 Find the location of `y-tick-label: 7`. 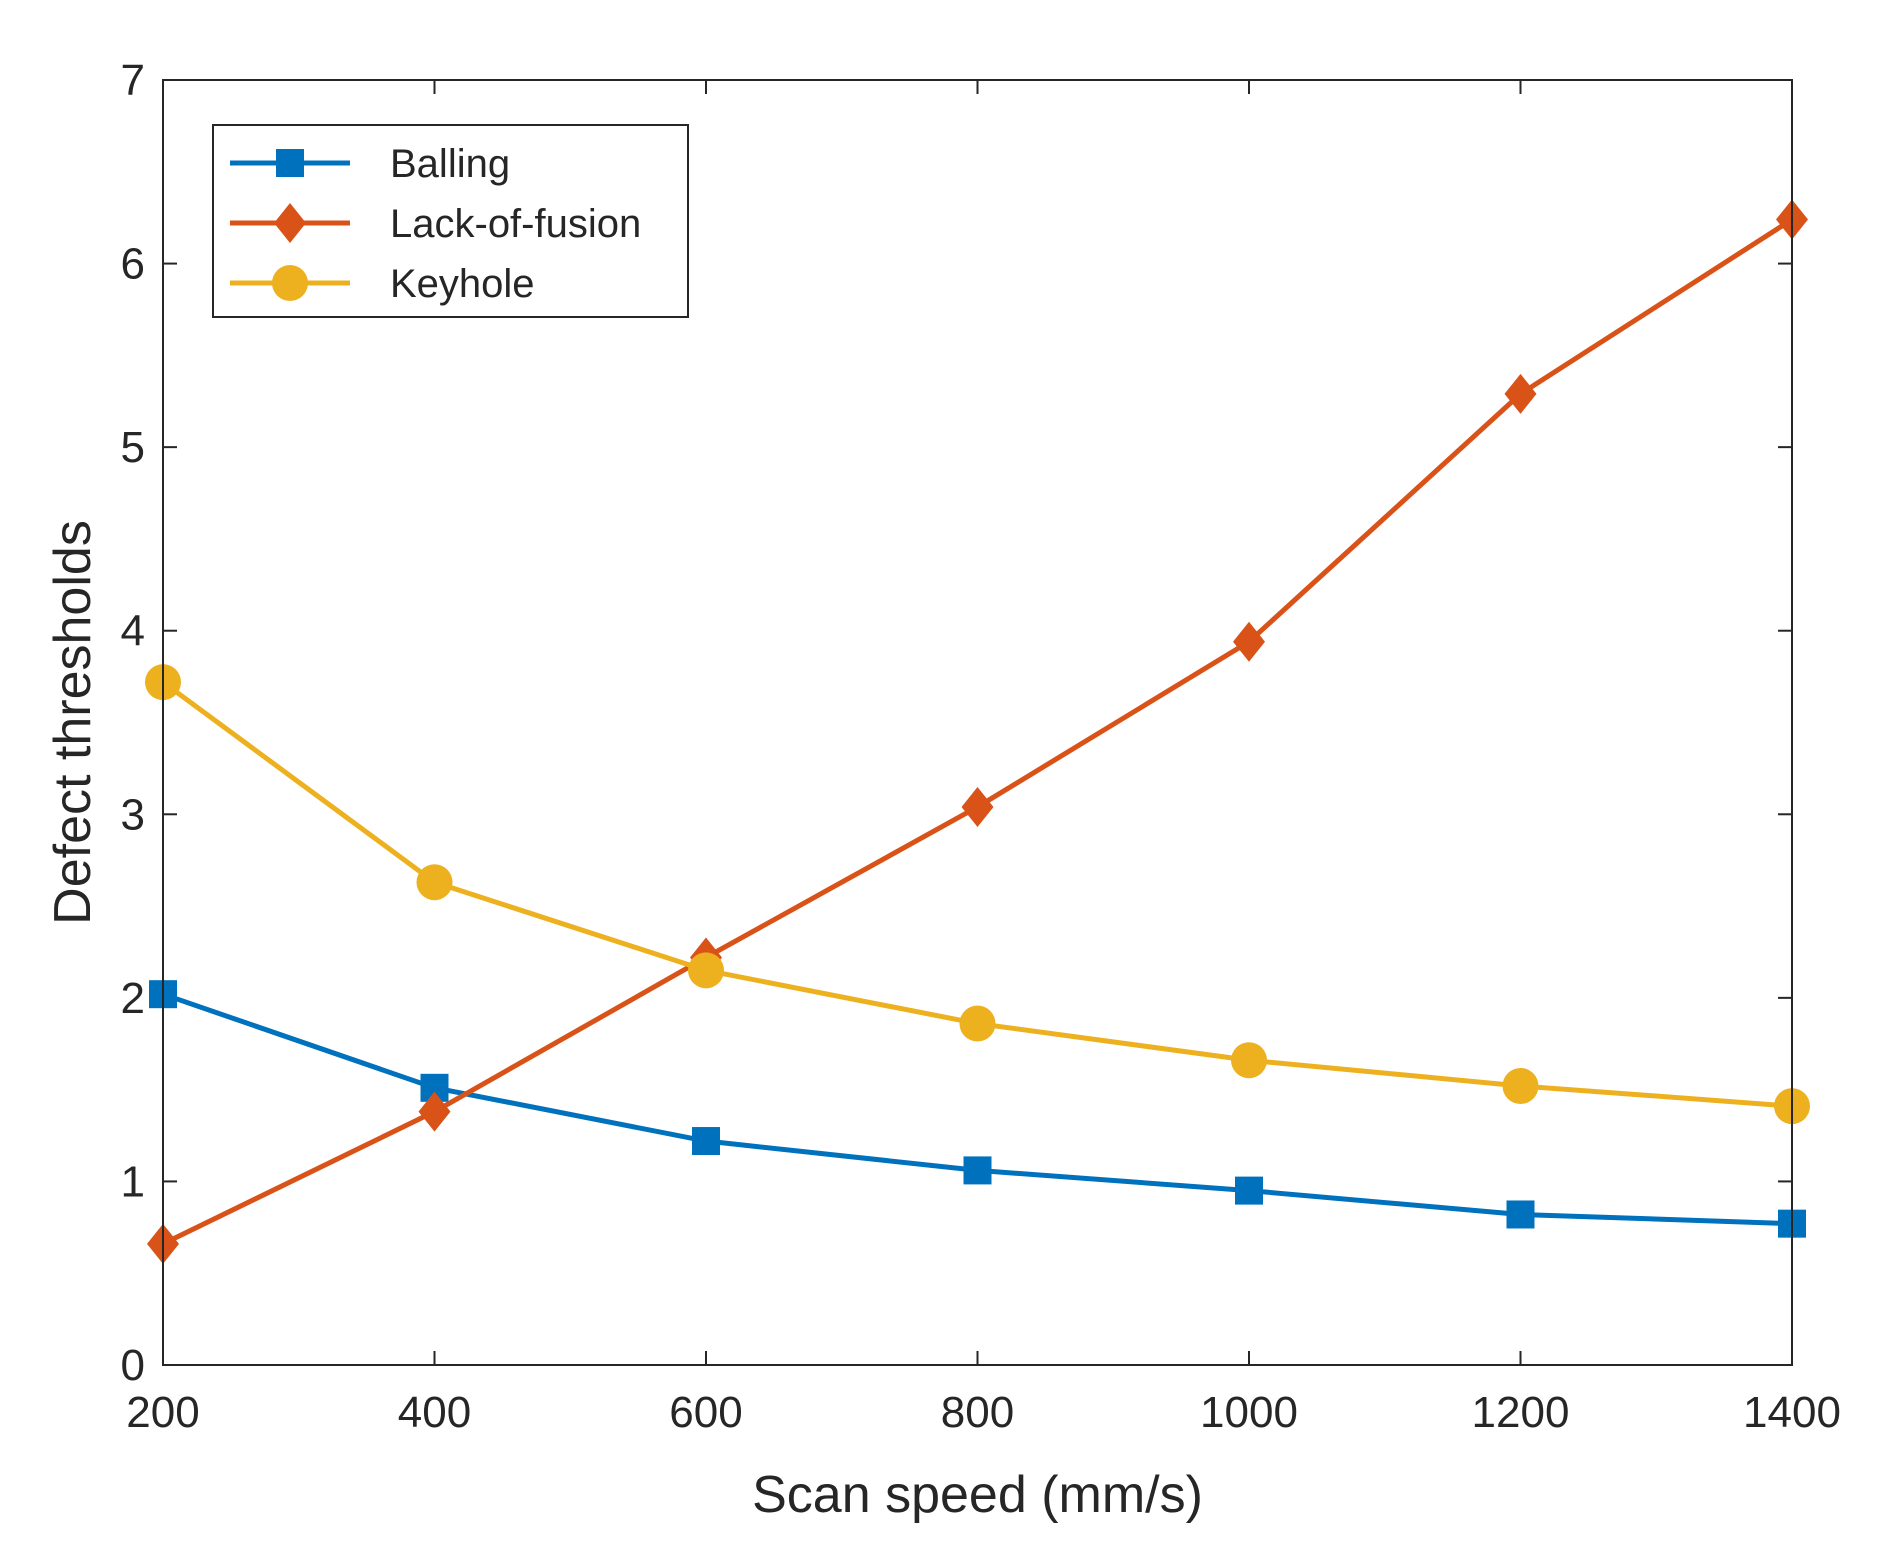

y-tick-label: 7 is located at coordinates (133, 80).